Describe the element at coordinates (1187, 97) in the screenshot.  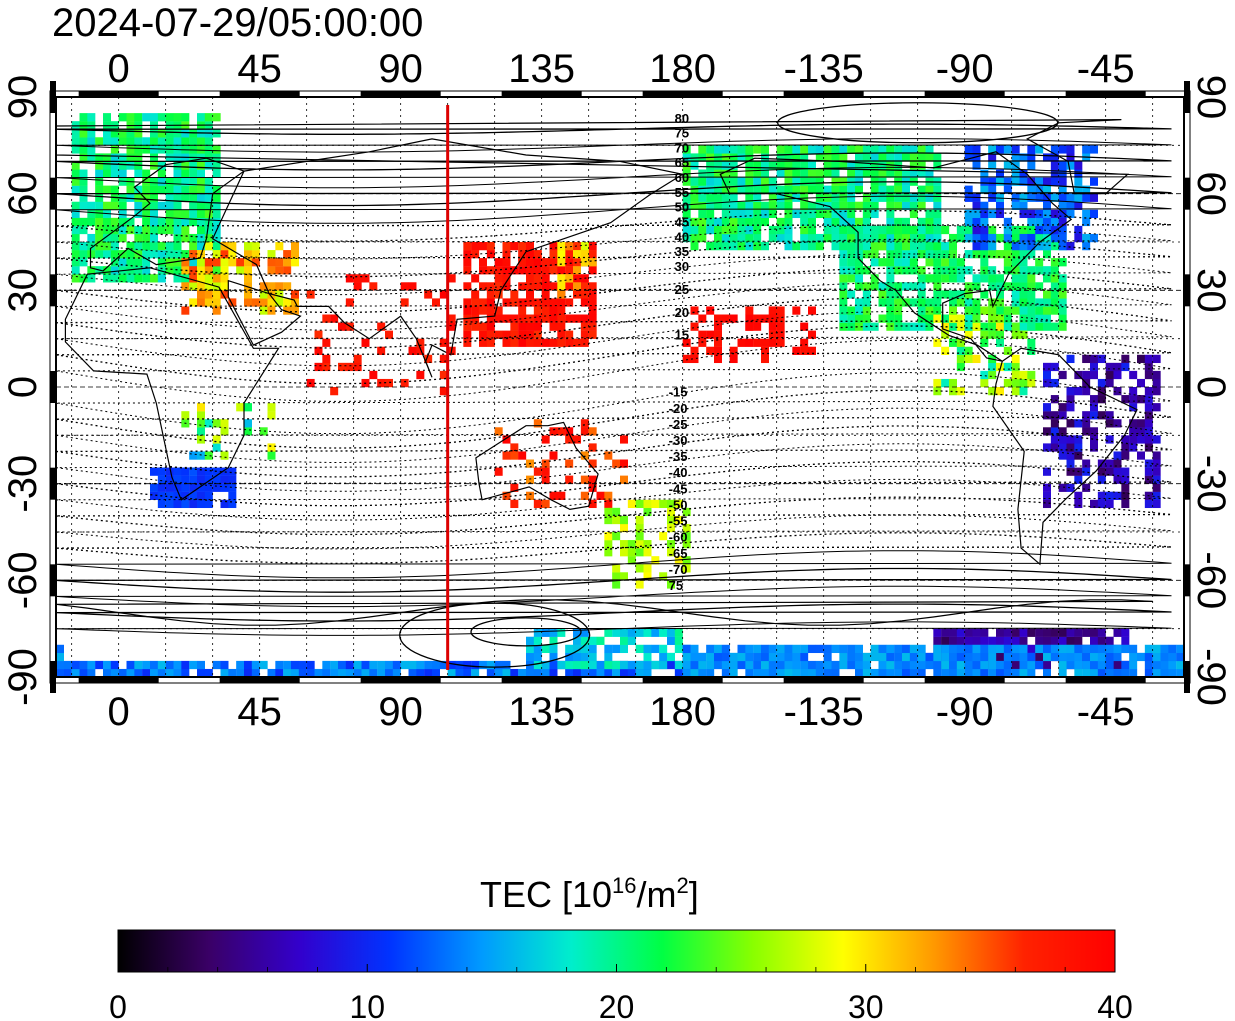
I see `frame-tick` at that location.